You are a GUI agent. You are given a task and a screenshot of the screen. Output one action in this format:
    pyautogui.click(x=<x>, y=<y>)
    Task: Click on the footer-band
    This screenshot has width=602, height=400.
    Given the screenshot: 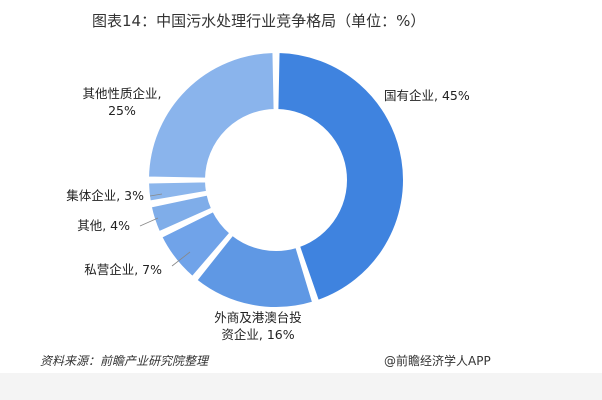 What is the action you would take?
    pyautogui.click(x=301, y=386)
    